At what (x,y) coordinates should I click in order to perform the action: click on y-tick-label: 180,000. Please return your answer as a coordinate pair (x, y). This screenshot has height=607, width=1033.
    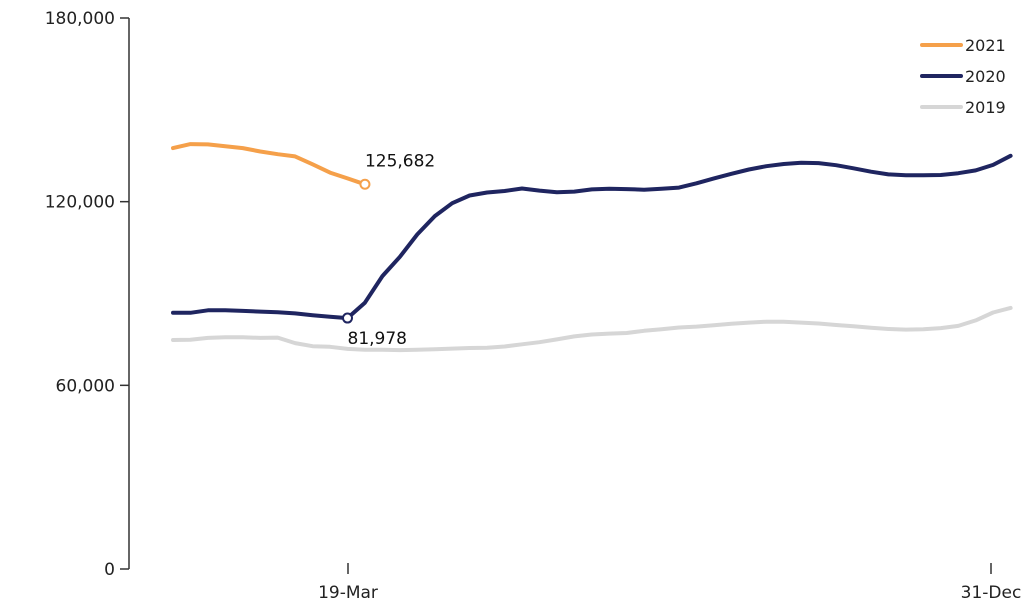
    Looking at the image, I should click on (80, 19).